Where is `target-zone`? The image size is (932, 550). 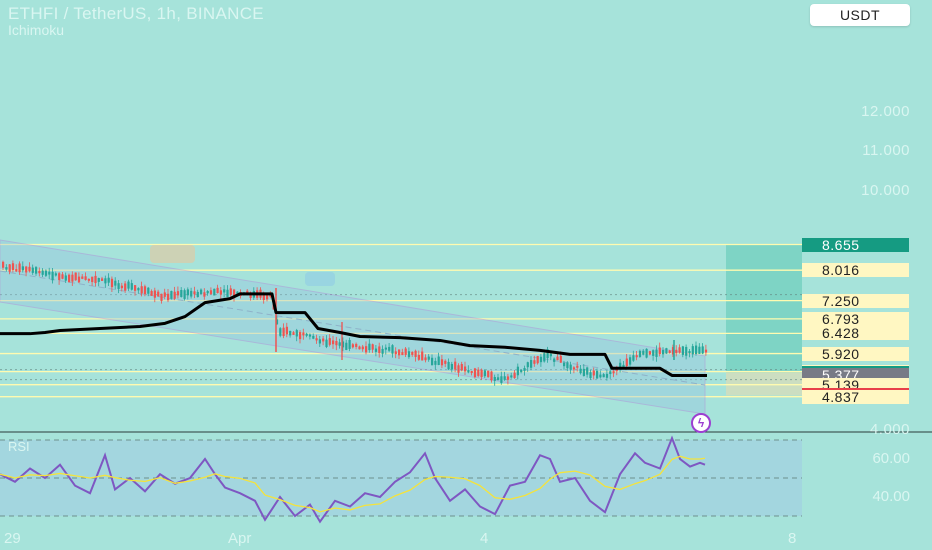 target-zone is located at coordinates (764, 308).